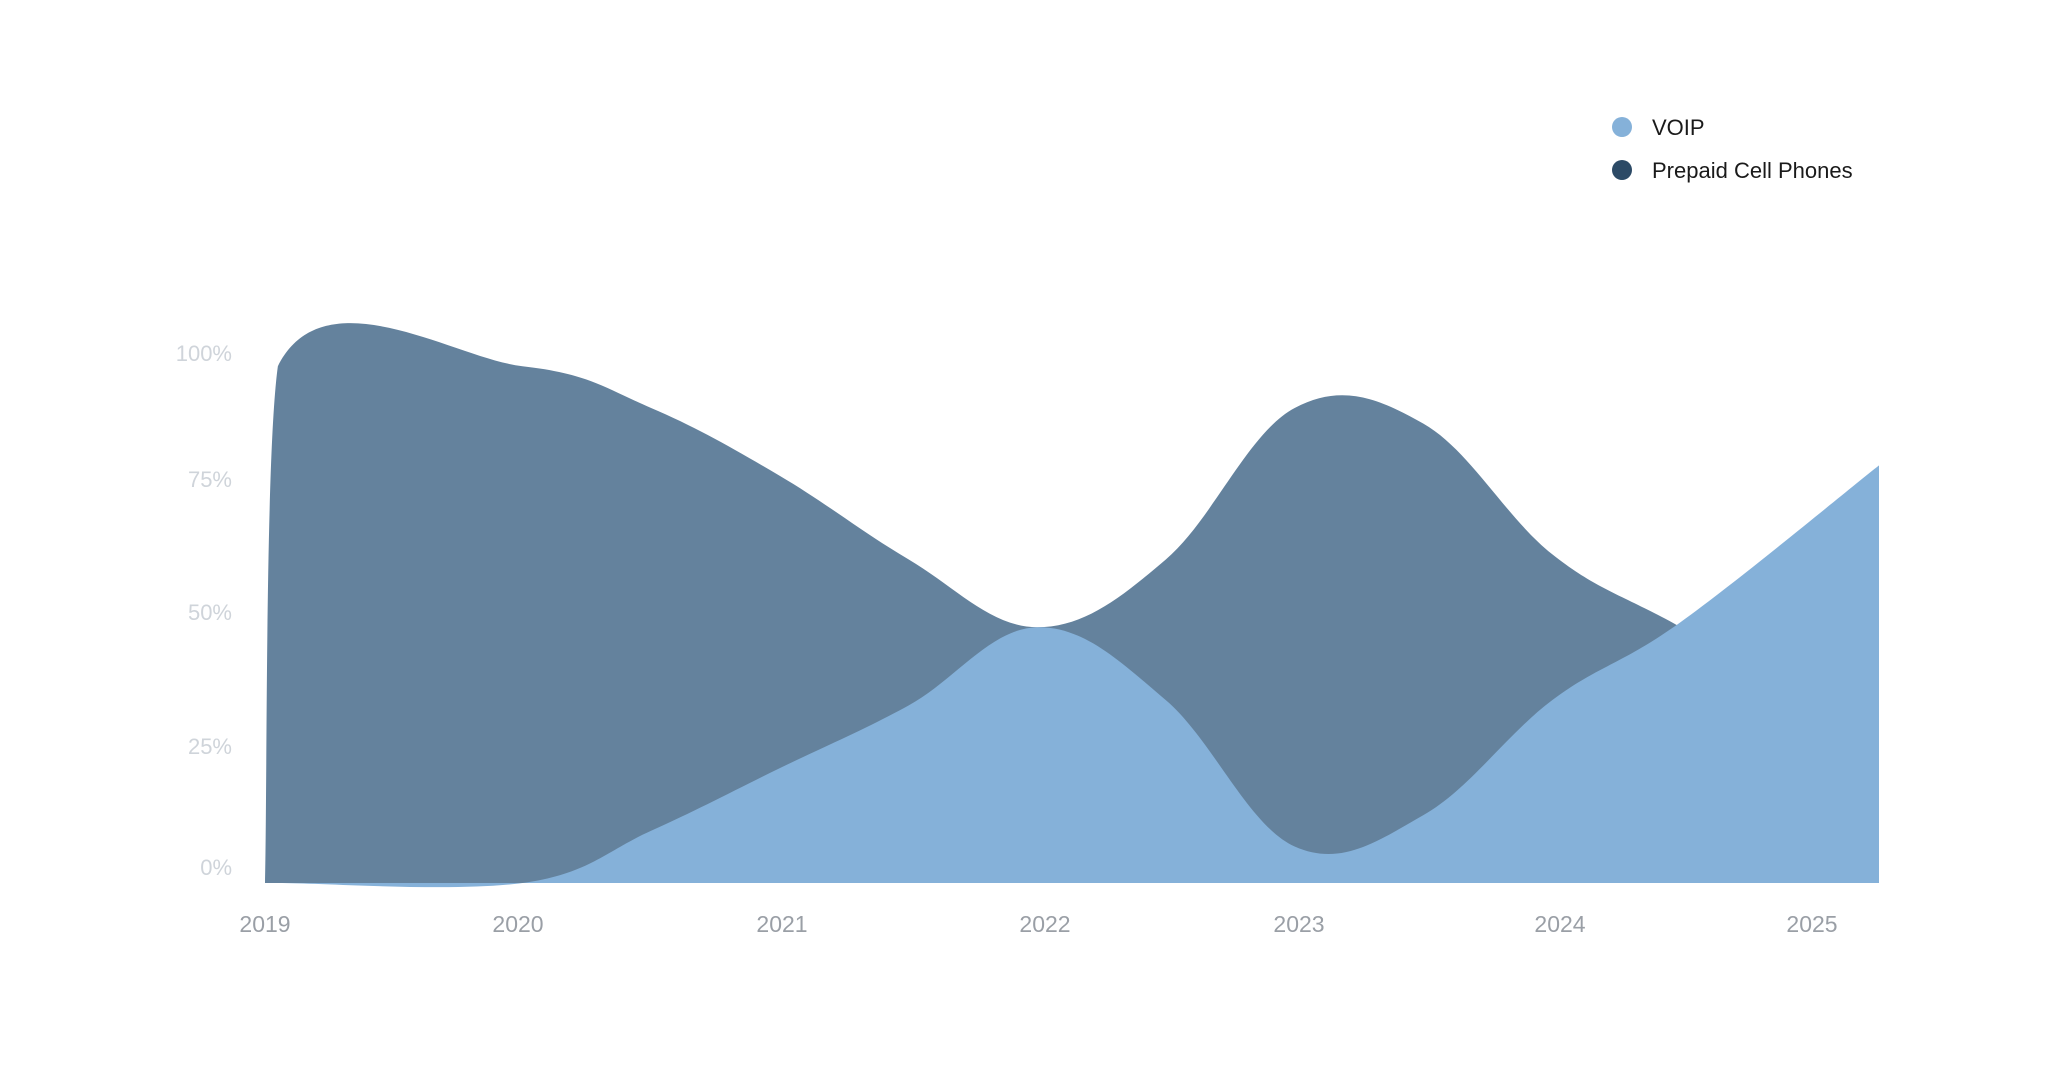  I want to click on x-tick-label: 2019, so click(264, 924).